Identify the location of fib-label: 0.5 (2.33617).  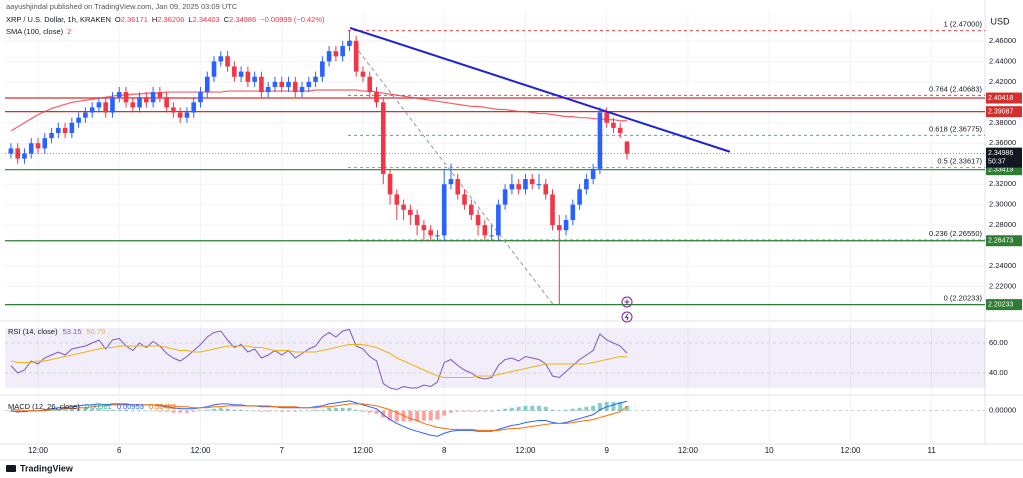
(959, 161).